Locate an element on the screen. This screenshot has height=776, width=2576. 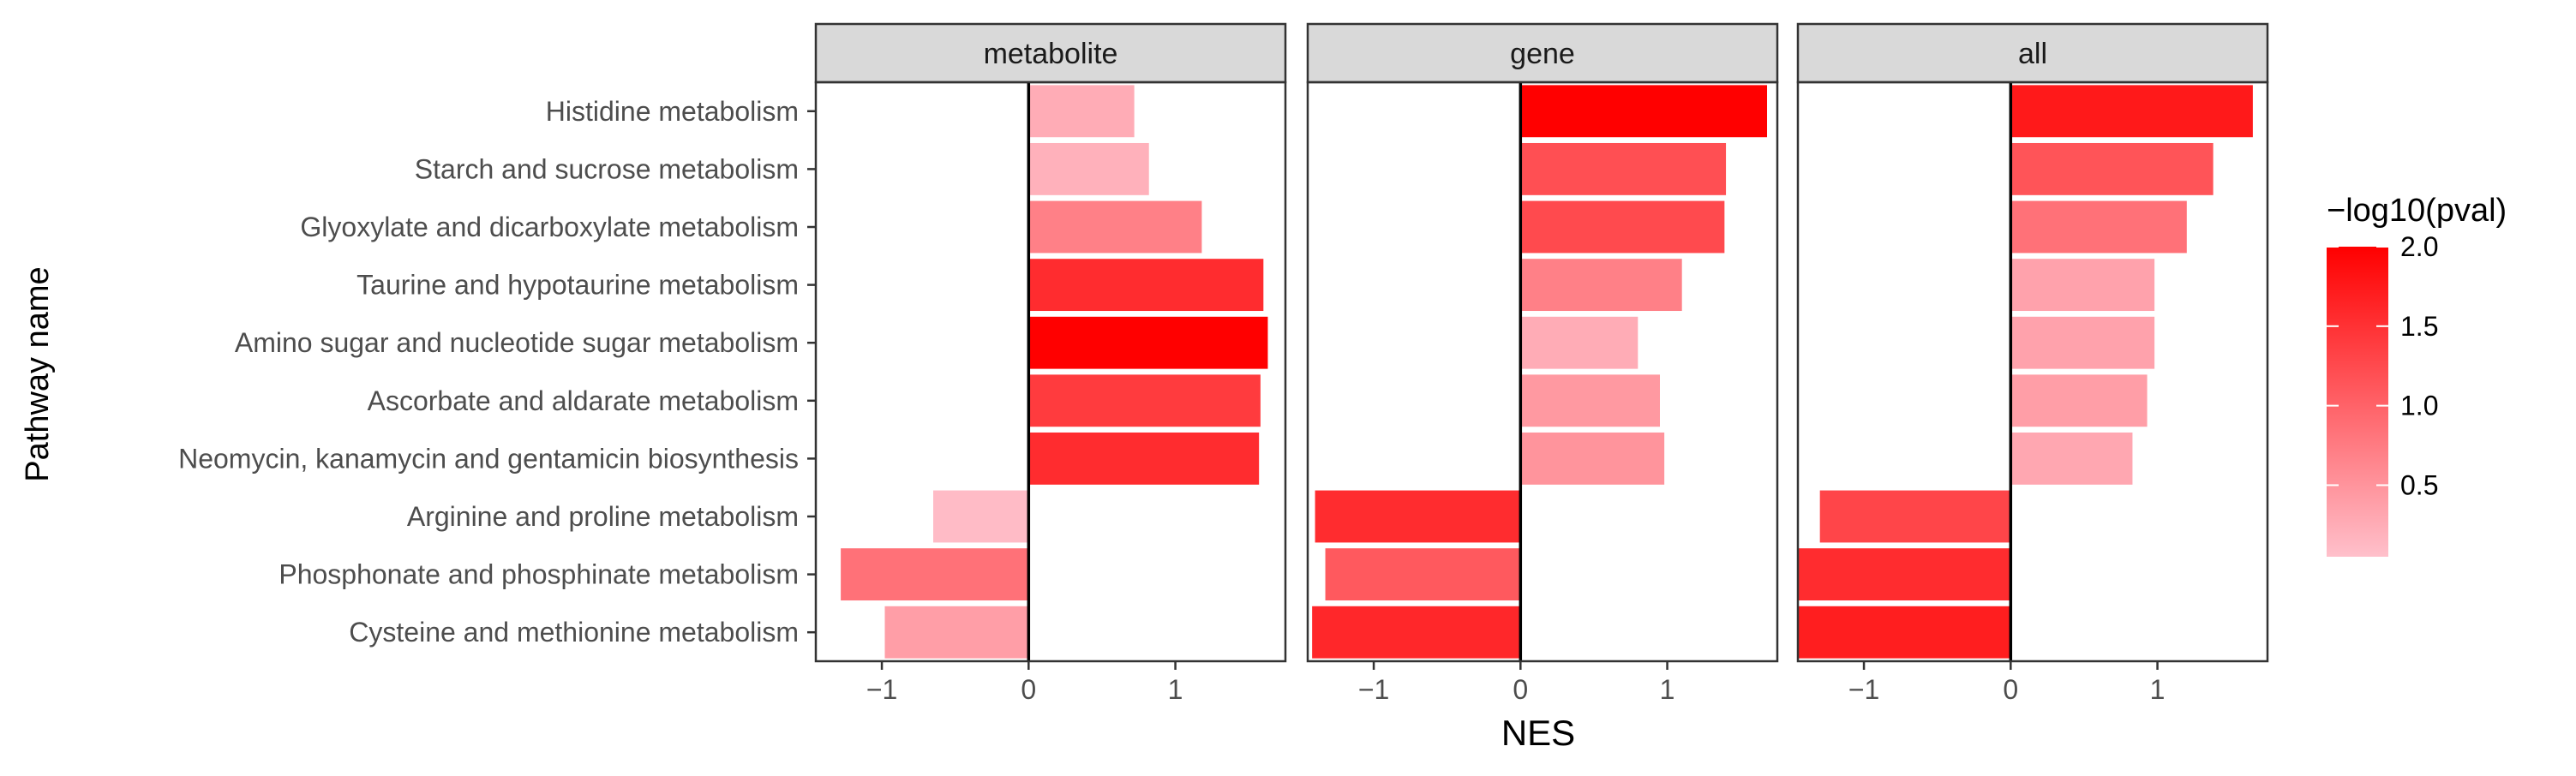
y-tick-label: Glyoxylate and dicarboxylate metabolism is located at coordinates (549, 227).